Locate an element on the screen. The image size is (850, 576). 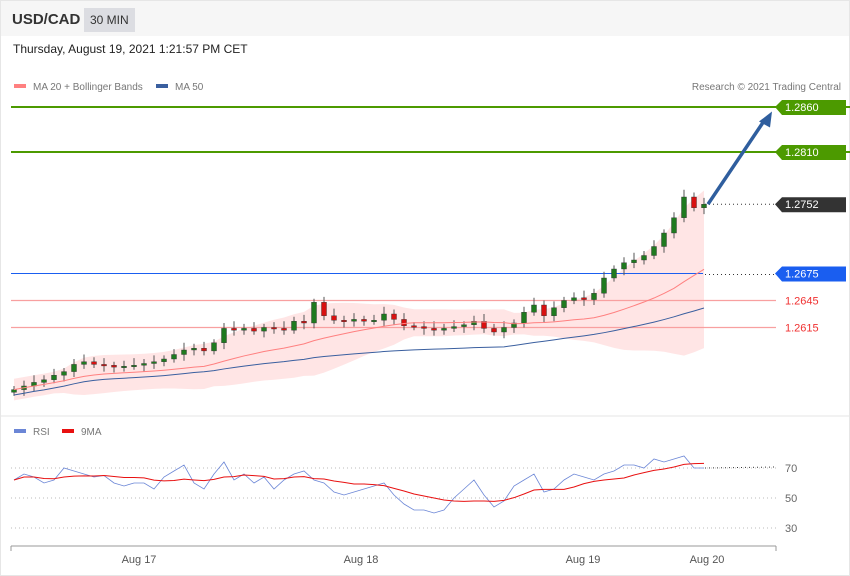
level-label: 1.2615 is located at coordinates (802, 329).